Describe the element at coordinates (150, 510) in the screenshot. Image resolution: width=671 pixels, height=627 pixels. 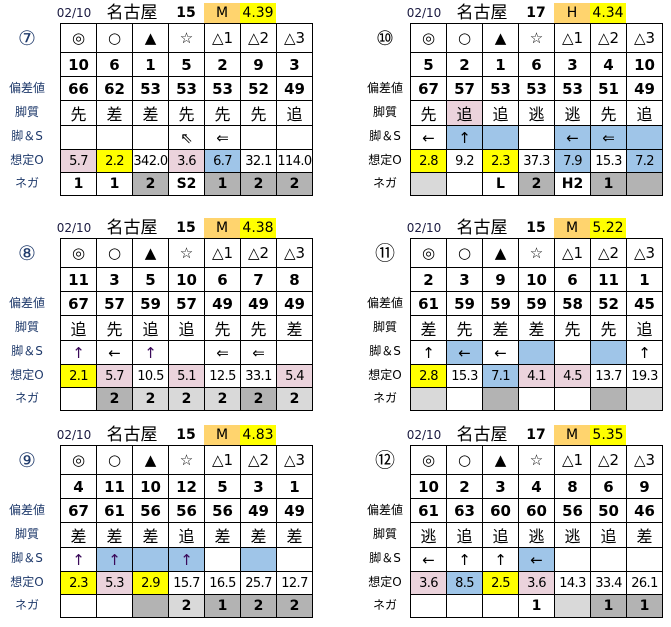
I see `deviation-cell: 56` at that location.